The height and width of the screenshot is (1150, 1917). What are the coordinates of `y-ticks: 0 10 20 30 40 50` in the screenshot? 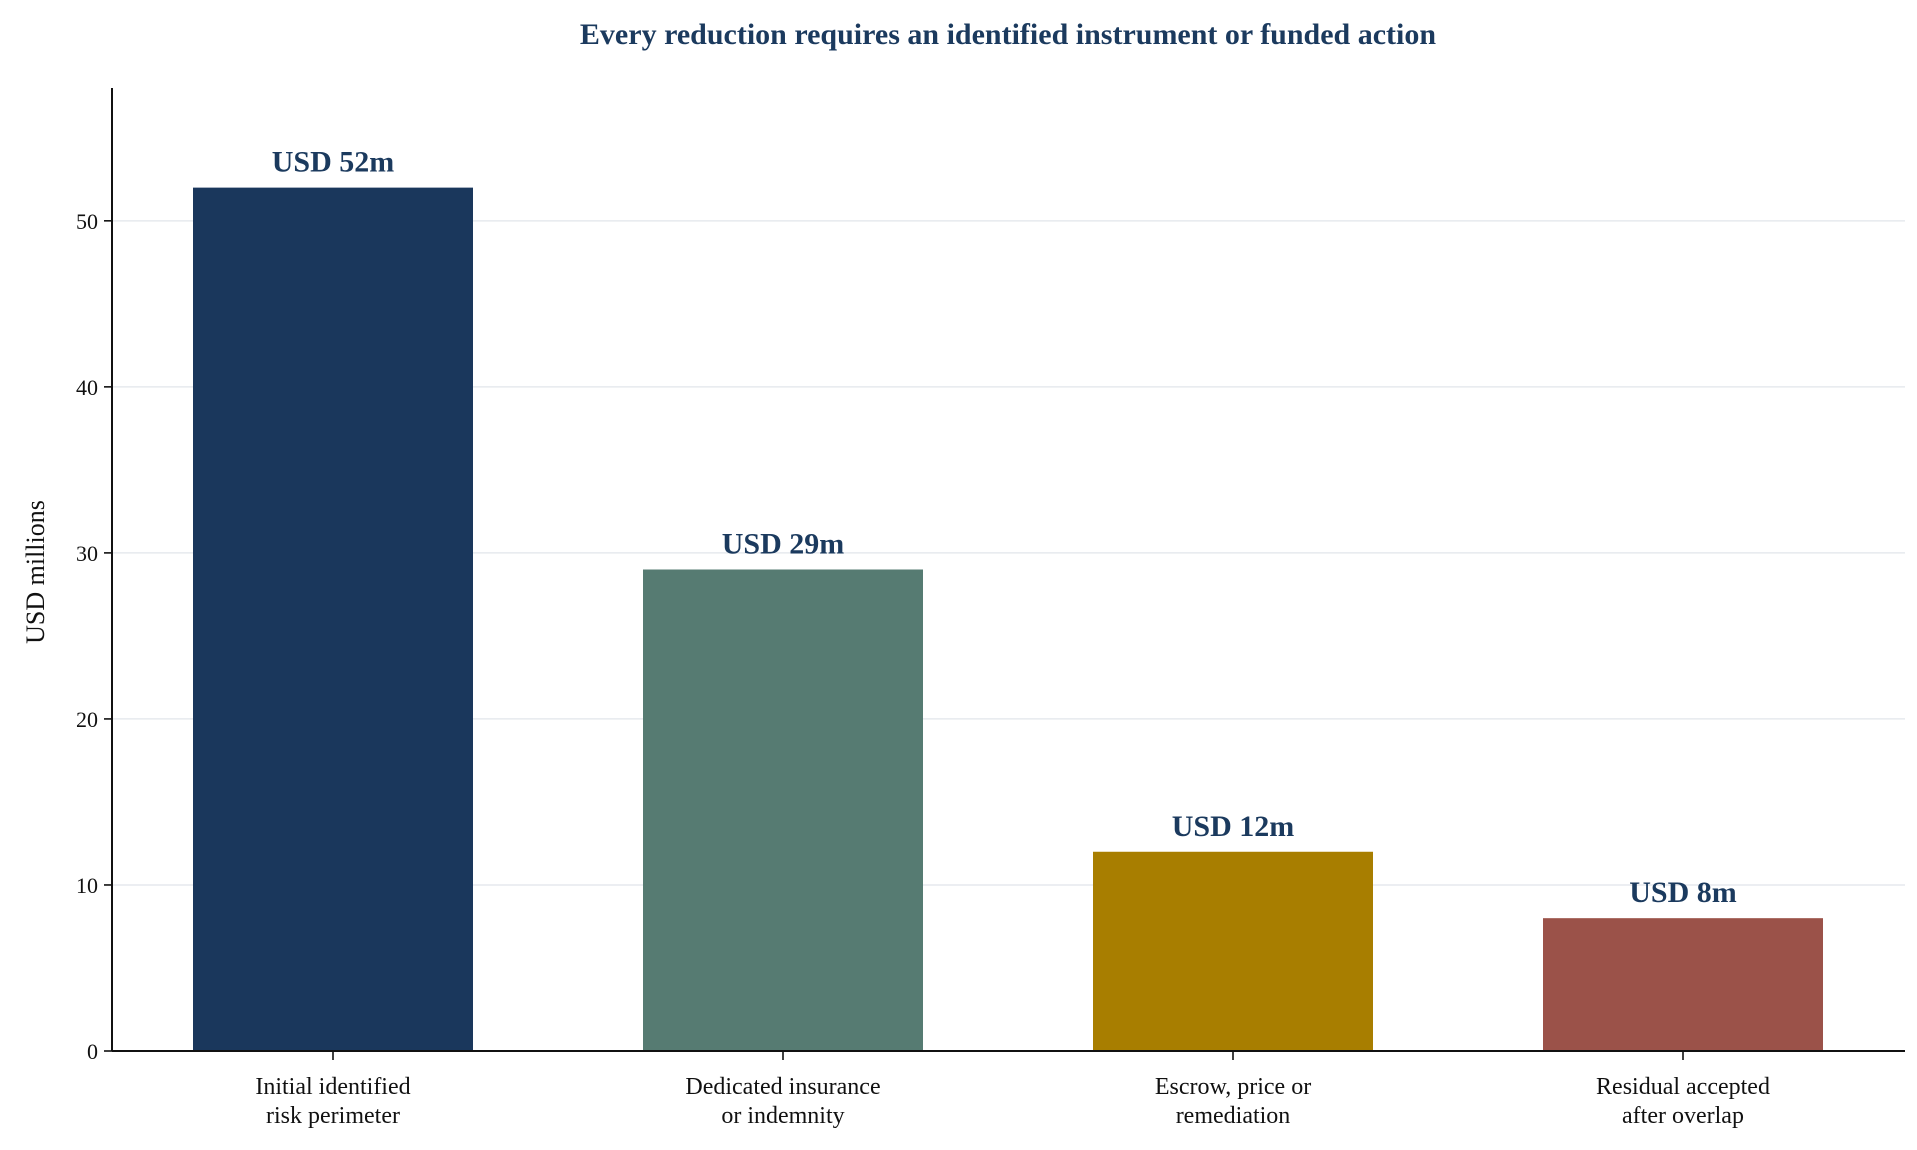 It's located at (94, 636).